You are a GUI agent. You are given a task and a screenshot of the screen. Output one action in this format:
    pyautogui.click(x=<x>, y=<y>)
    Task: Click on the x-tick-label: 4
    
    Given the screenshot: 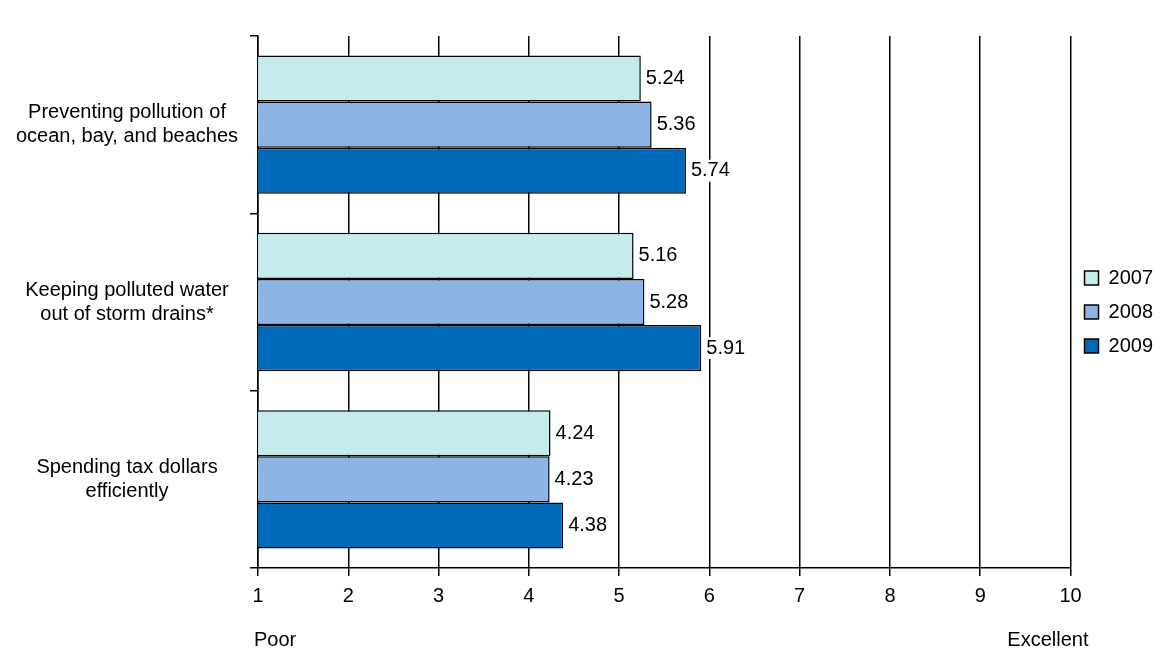 What is the action you would take?
    pyautogui.click(x=529, y=594)
    